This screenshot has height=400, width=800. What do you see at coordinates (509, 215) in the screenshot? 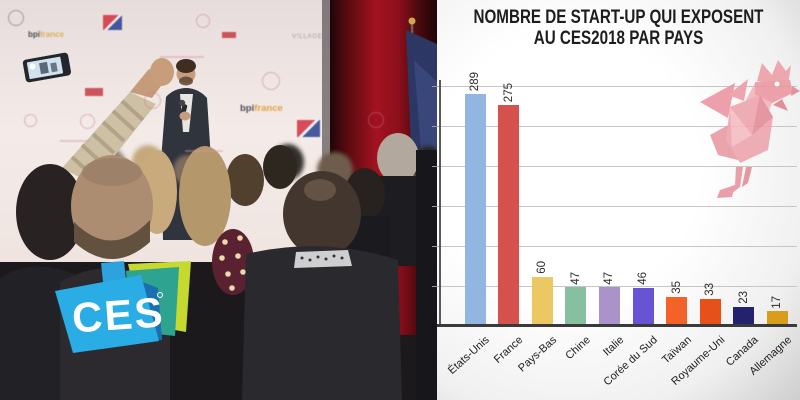
I see `bar-france` at bounding box center [509, 215].